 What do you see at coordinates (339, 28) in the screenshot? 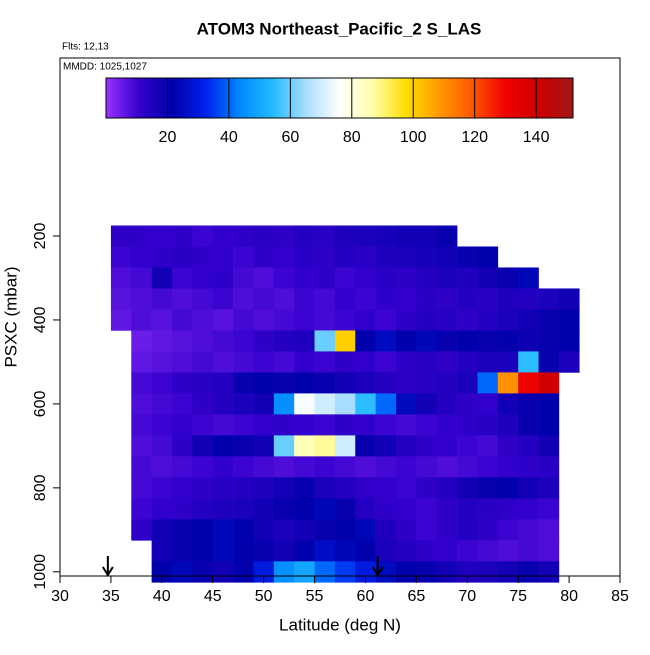
I see `chart-title: ATOM3 Northeast_Pacific_2 S_LAS` at bounding box center [339, 28].